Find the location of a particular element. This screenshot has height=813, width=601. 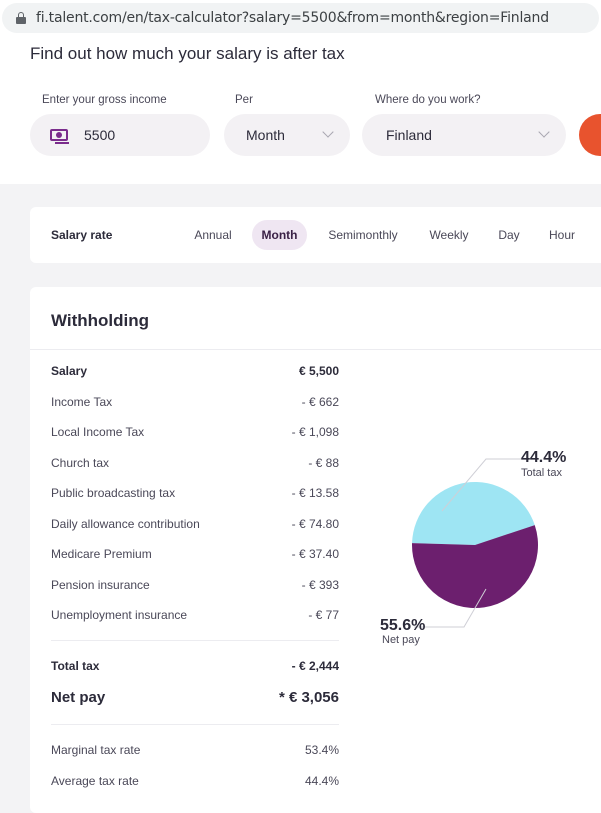

per-label: Per is located at coordinates (244, 100).